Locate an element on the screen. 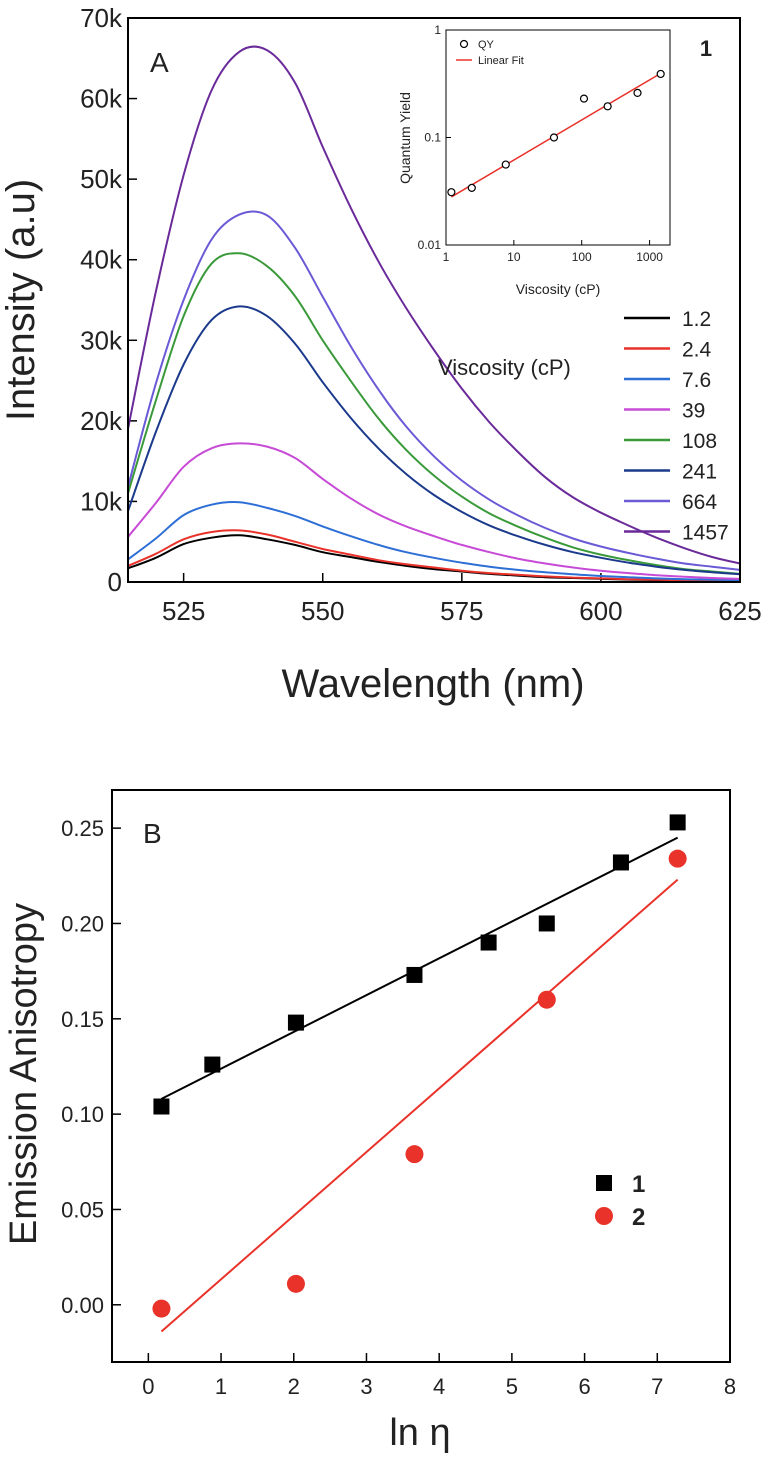  panel-a-y-tick-label: 10k is located at coordinates (101, 501).